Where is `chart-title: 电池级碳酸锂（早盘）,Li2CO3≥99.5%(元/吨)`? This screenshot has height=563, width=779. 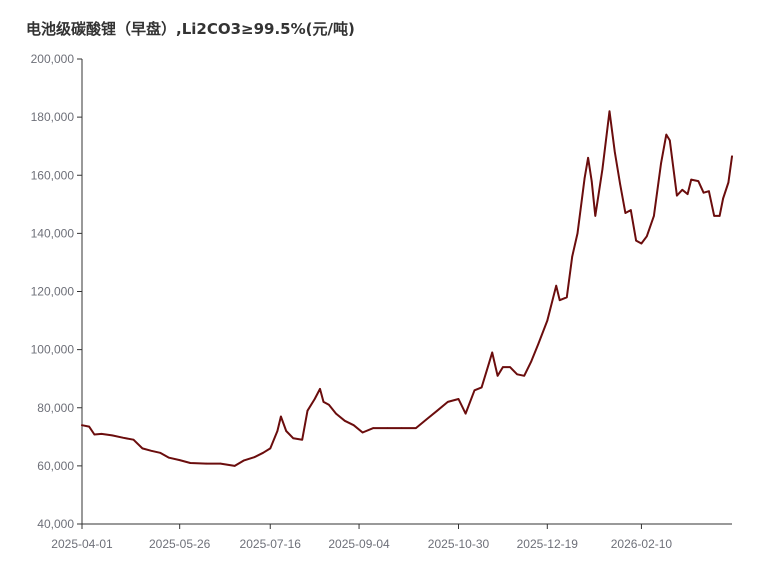
chart-title: 电池级碳酸锂（早盘）,Li2CO3≥99.5%(元/吨) is located at coordinates (190, 29).